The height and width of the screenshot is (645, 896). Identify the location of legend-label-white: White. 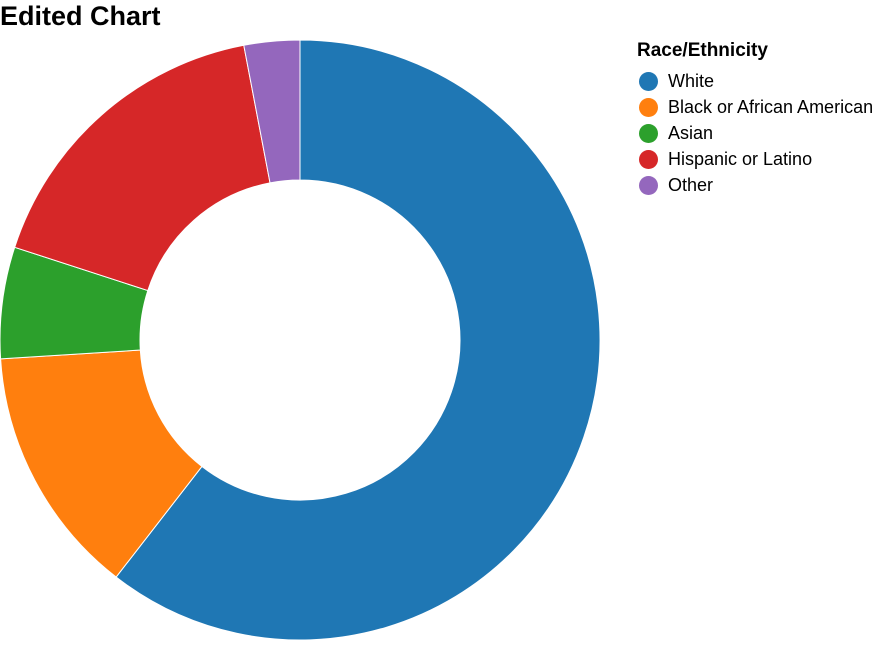
(691, 81).